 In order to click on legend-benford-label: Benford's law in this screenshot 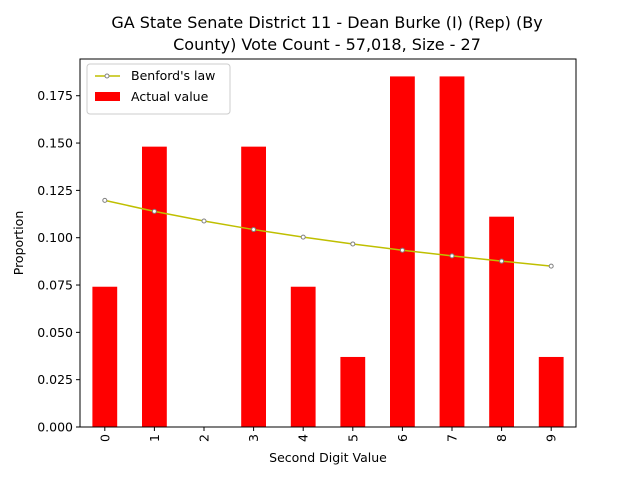, I will do `click(173, 75)`.